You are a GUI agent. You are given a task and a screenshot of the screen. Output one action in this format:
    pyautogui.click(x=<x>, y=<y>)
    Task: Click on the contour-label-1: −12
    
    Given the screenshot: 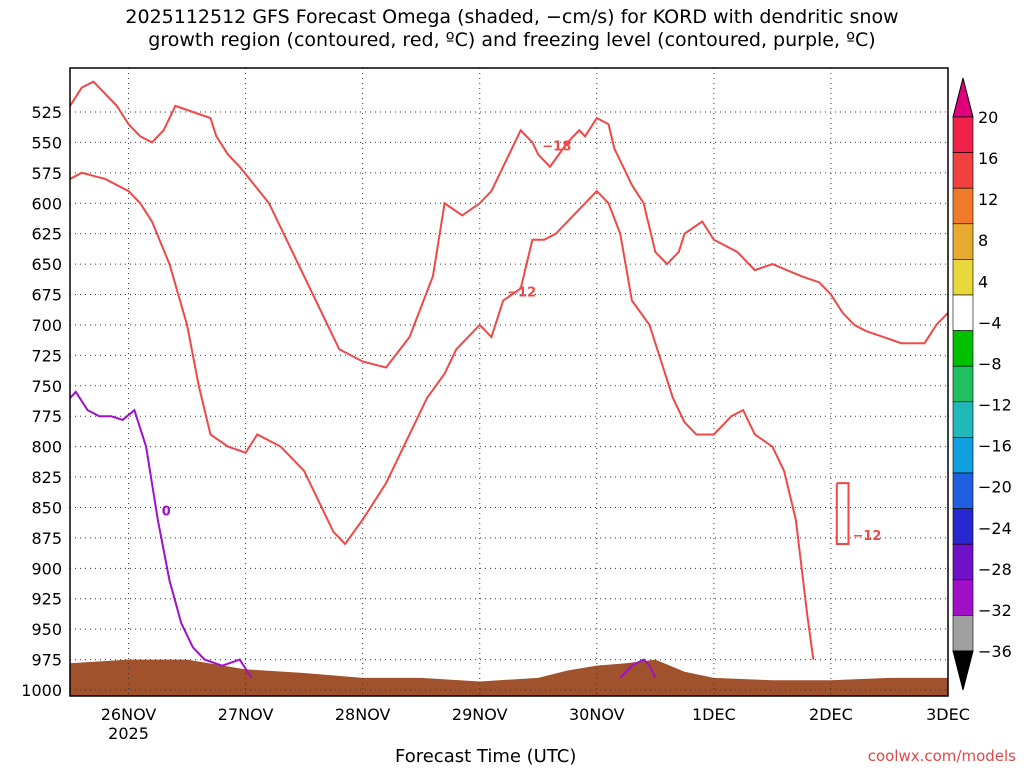 What is the action you would take?
    pyautogui.click(x=521, y=293)
    